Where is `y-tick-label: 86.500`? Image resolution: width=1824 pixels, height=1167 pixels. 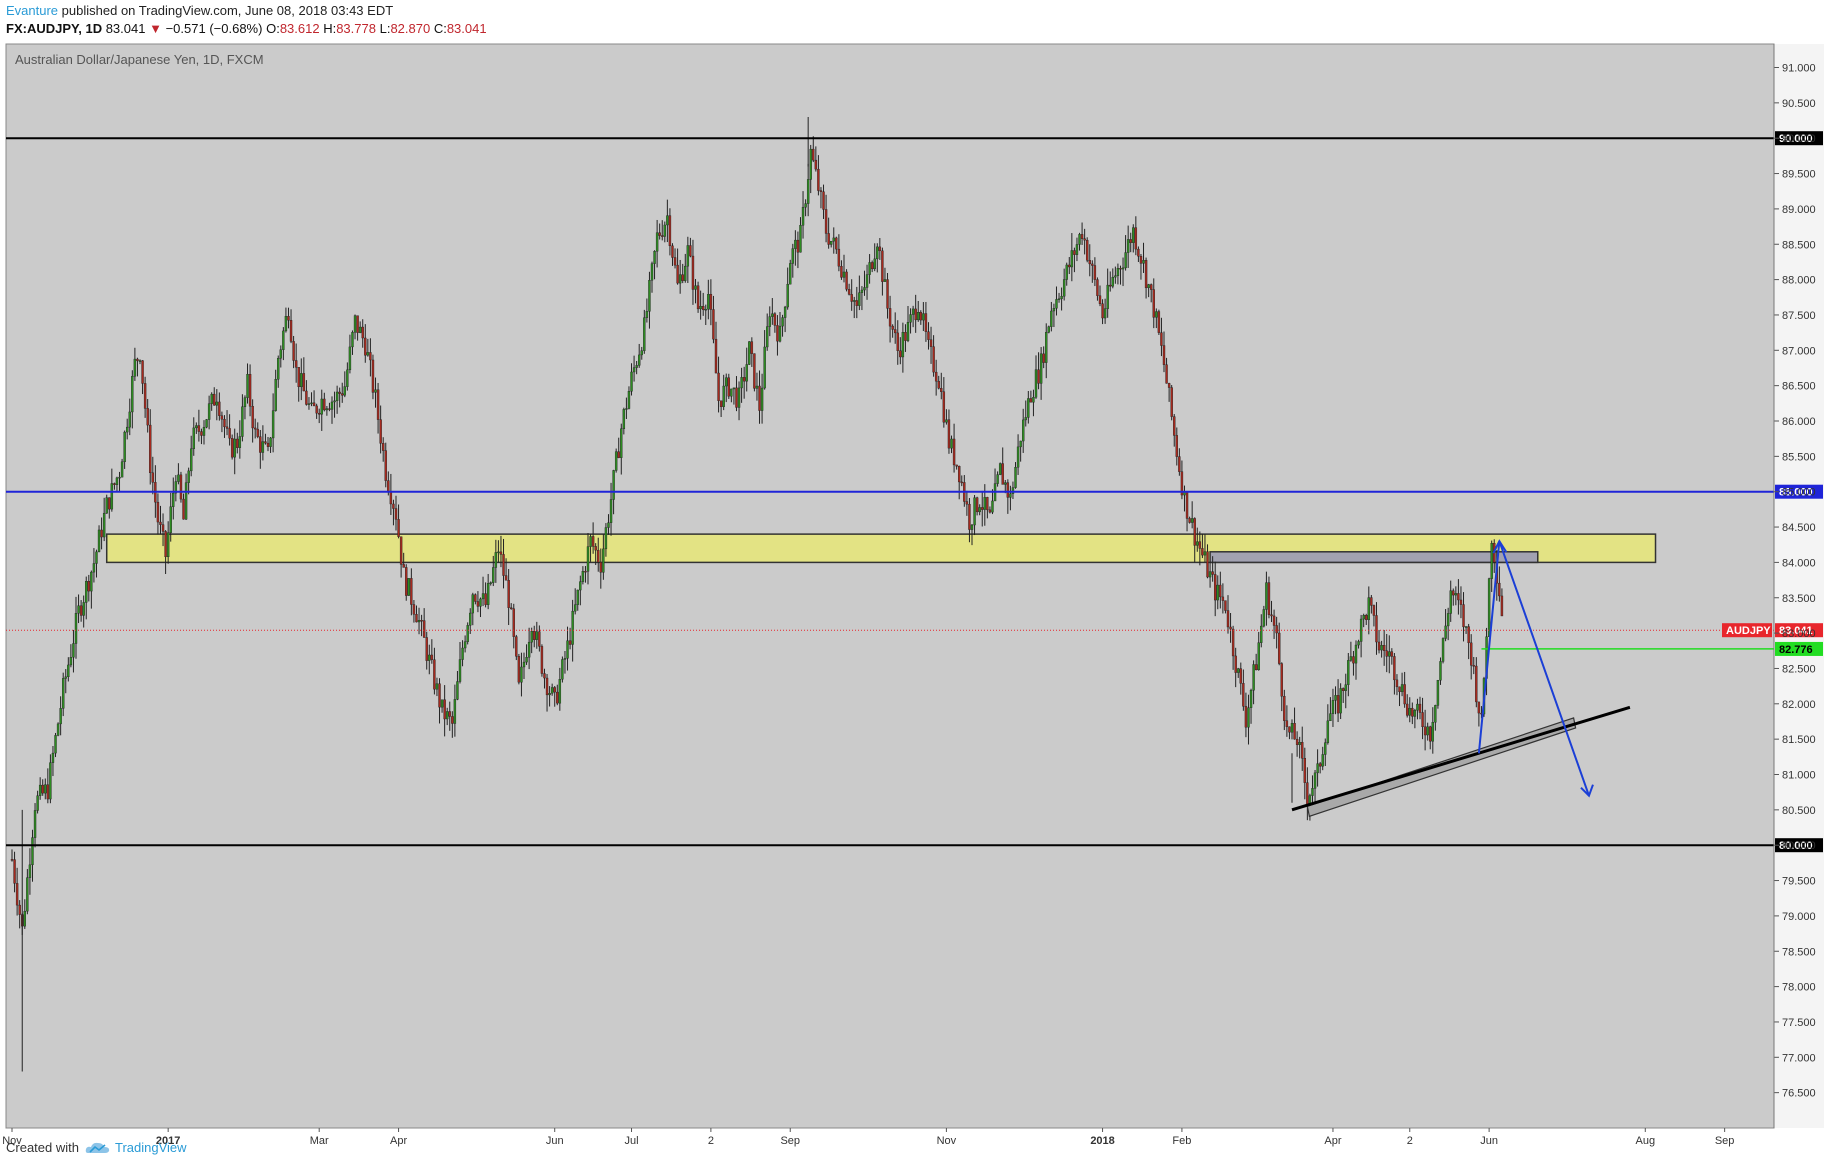
y-tick-label: 86.500 is located at coordinates (1799, 387).